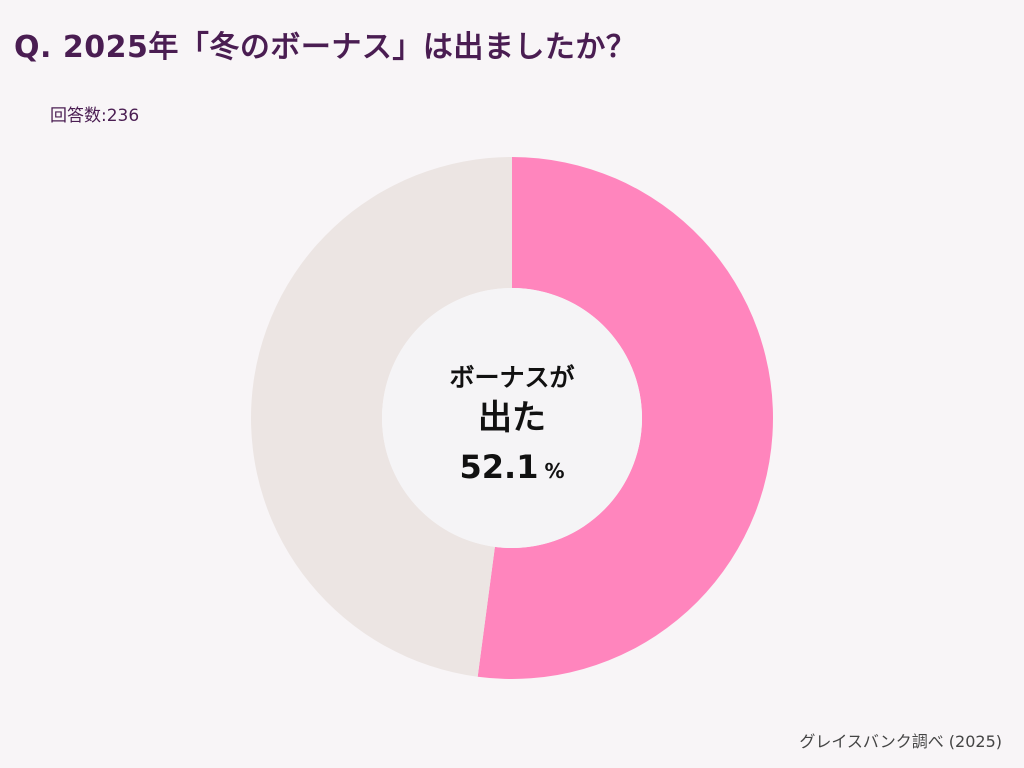  What do you see at coordinates (95, 116) in the screenshot?
I see `respondent-count: 回答数:236` at bounding box center [95, 116].